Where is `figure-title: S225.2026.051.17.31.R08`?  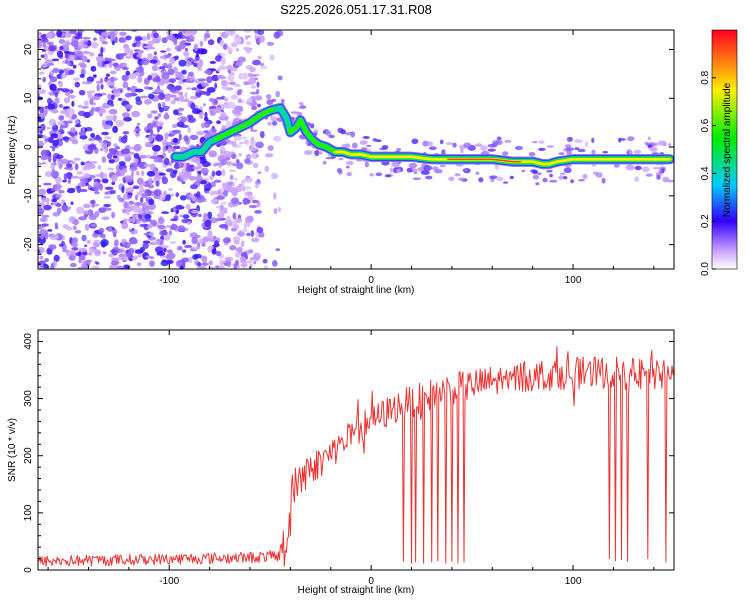 figure-title: S225.2026.051.17.31.R08 is located at coordinates (356, 9).